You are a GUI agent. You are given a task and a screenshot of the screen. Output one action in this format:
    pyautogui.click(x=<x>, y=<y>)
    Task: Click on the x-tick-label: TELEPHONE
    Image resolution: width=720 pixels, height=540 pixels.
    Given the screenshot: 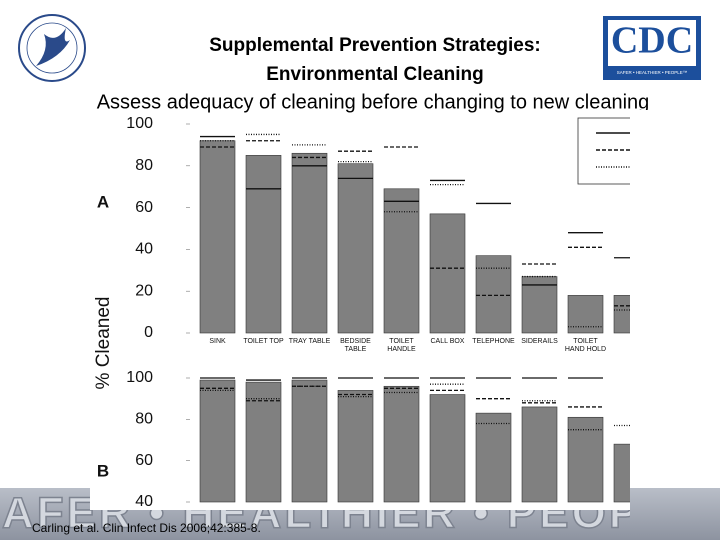 What is the action you would take?
    pyautogui.click(x=493, y=341)
    